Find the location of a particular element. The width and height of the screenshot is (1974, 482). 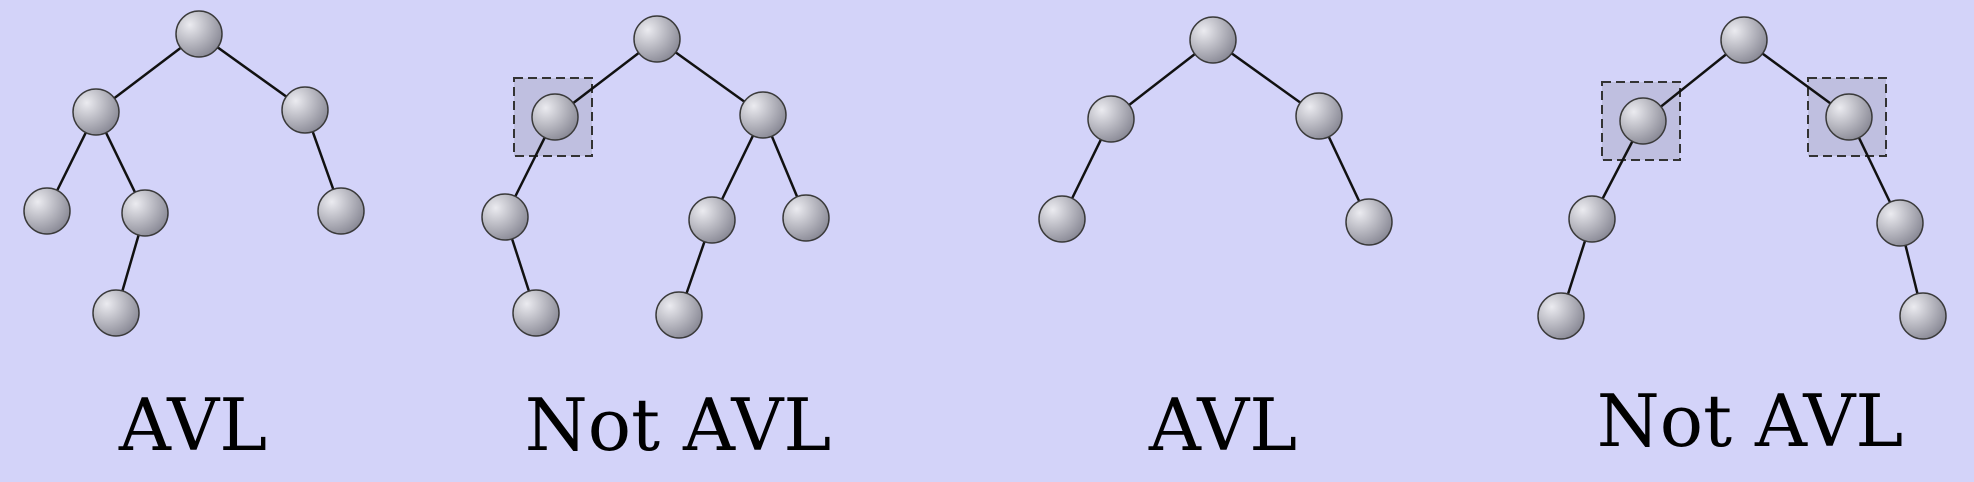

tree-3-node-left-left is located at coordinates (1062, 219).